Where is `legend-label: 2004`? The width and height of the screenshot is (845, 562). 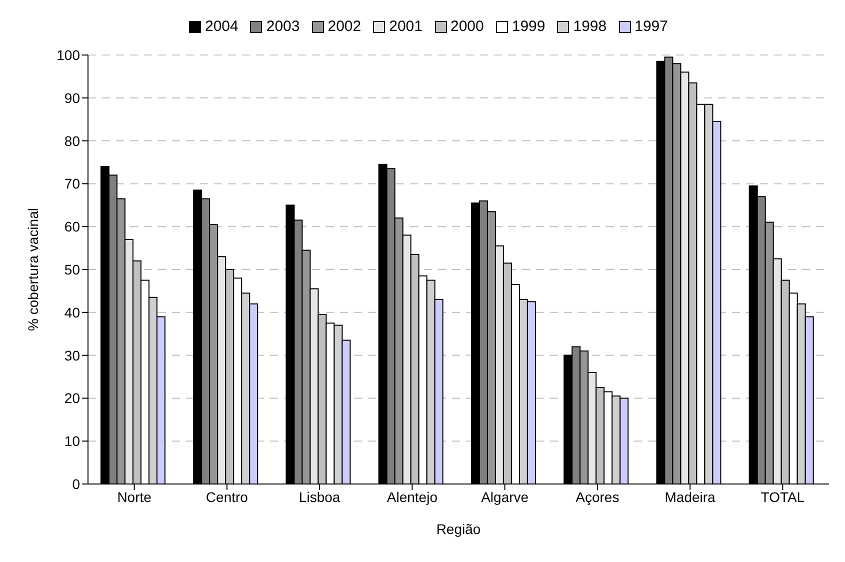 legend-label: 2004 is located at coordinates (221, 26).